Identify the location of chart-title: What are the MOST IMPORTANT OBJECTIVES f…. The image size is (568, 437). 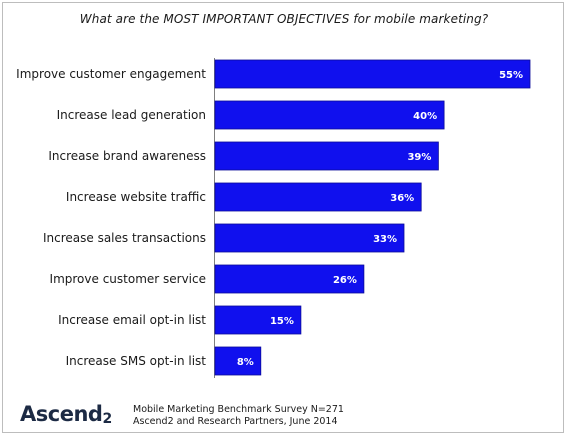
(284, 19).